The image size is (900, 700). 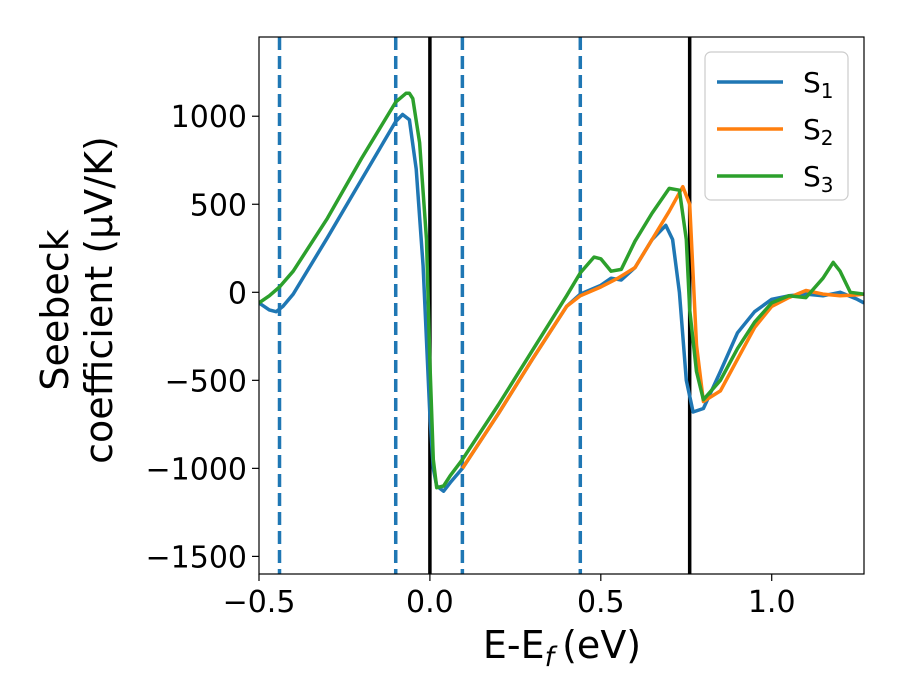 I want to click on x-tick-label: 0.0, so click(x=430, y=602).